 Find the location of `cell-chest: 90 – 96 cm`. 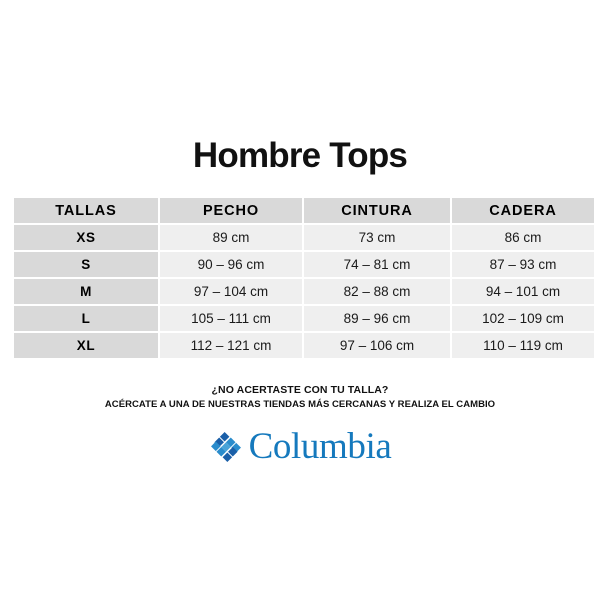

cell-chest: 90 – 96 cm is located at coordinates (231, 264).